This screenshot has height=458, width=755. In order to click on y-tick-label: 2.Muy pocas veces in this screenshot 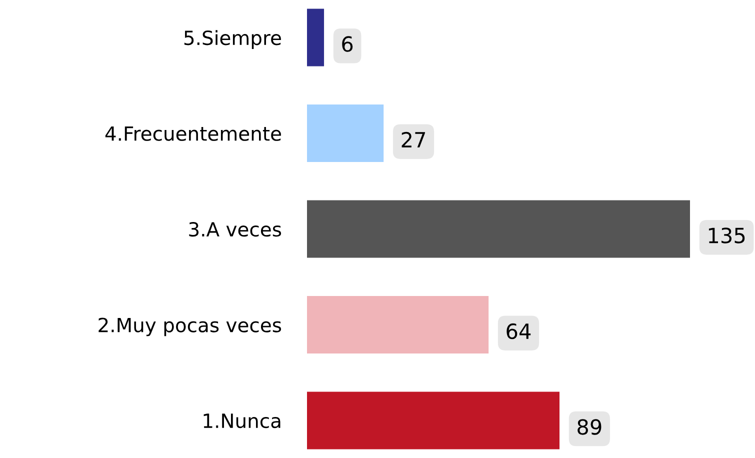, I will do `click(190, 327)`.